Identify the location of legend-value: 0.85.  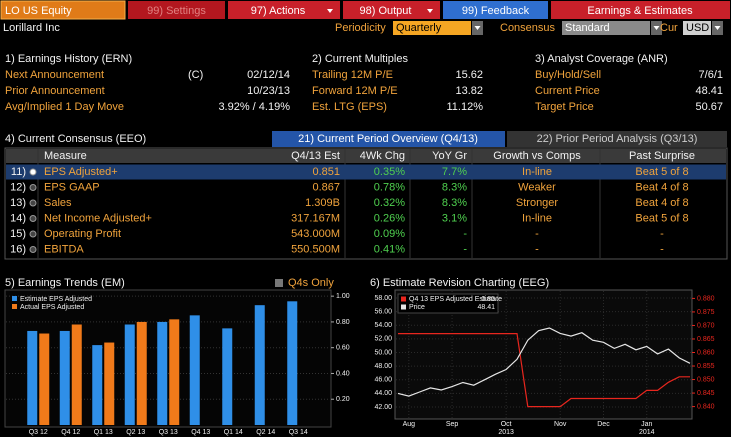
(488, 299).